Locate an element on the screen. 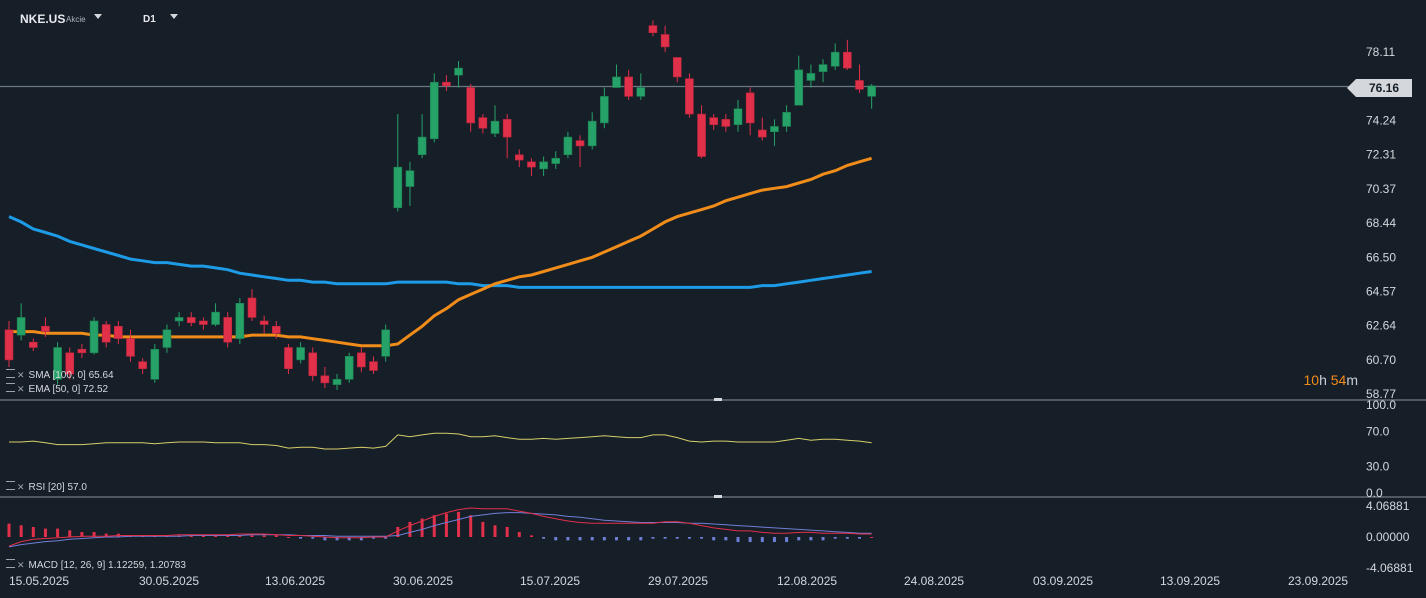 The width and height of the screenshot is (1426, 598). timeframe-chevron-down-icon is located at coordinates (174, 16).